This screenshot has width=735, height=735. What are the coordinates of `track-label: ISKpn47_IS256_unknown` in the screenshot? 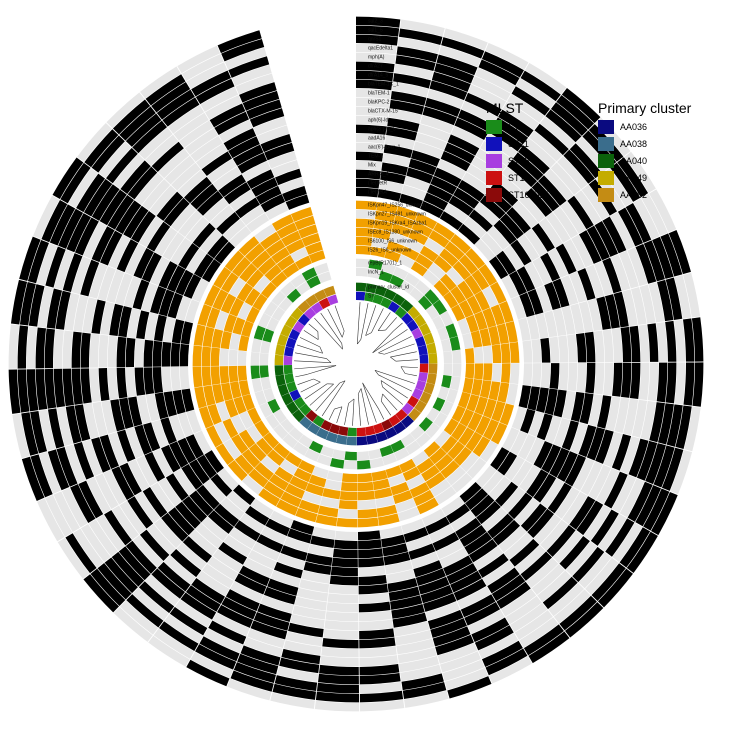 It's located at (397, 205).